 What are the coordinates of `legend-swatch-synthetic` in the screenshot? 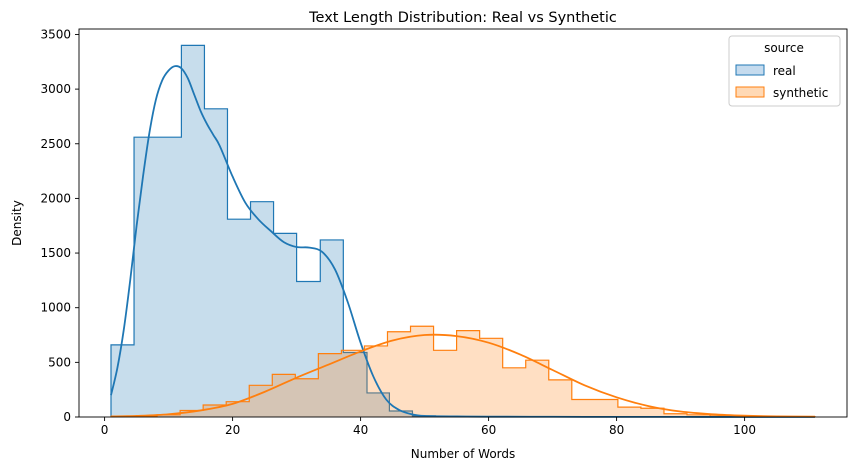 It's located at (750, 92).